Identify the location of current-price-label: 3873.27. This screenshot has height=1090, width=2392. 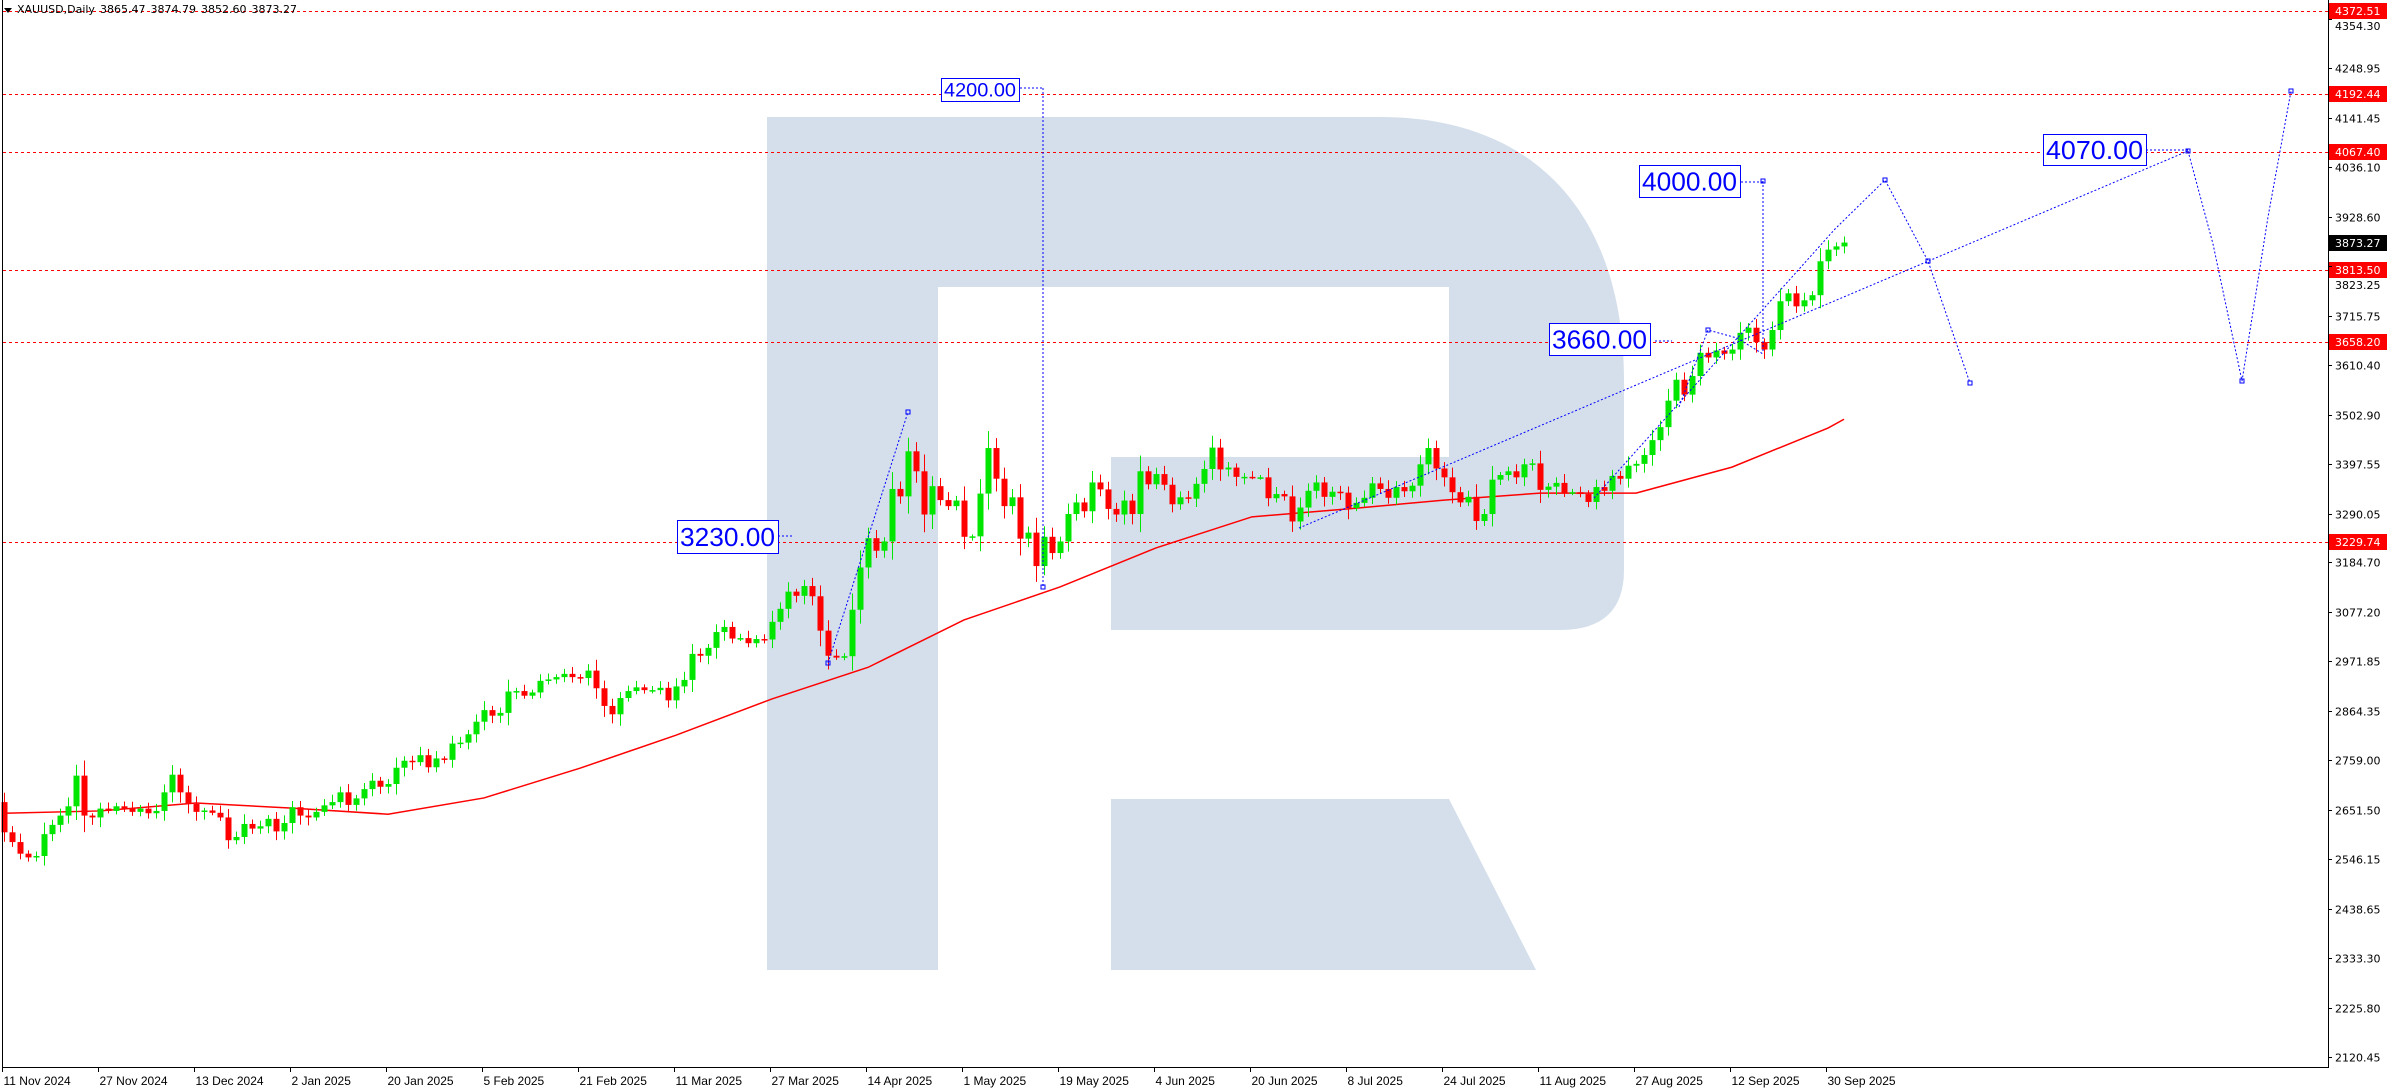
(2358, 243).